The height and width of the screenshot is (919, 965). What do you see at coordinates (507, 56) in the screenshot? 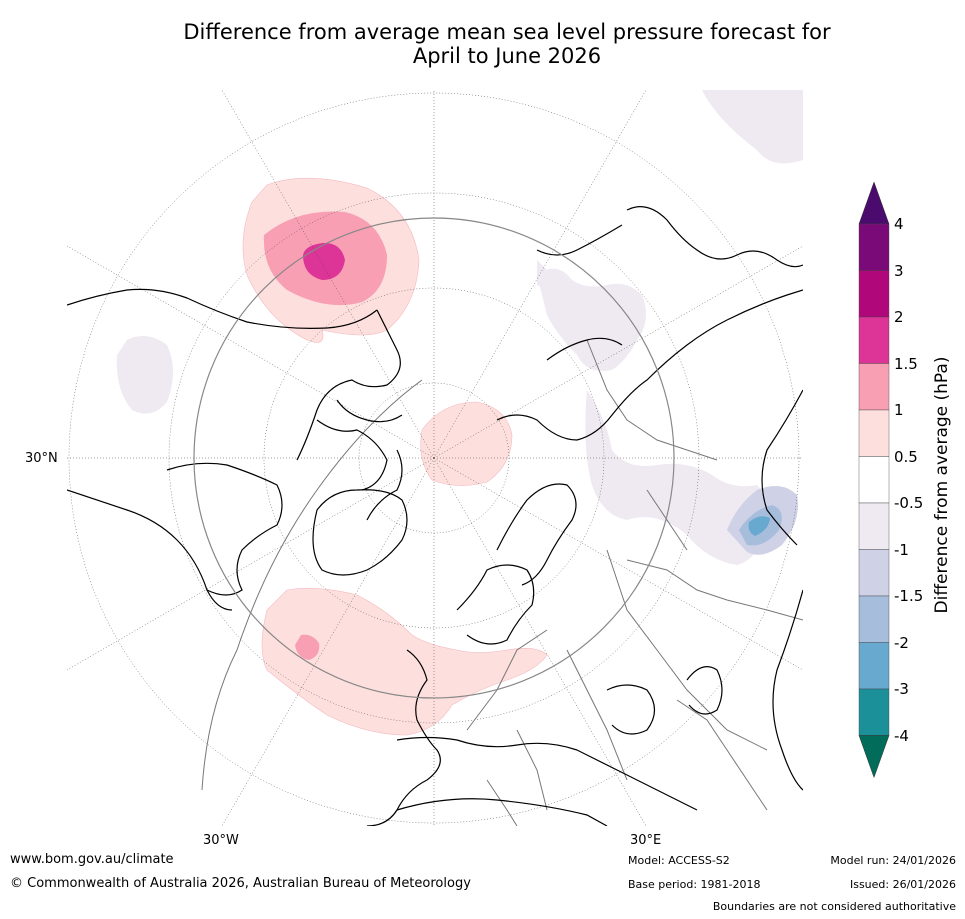
I see `title-line-2: April to June 2026` at bounding box center [507, 56].